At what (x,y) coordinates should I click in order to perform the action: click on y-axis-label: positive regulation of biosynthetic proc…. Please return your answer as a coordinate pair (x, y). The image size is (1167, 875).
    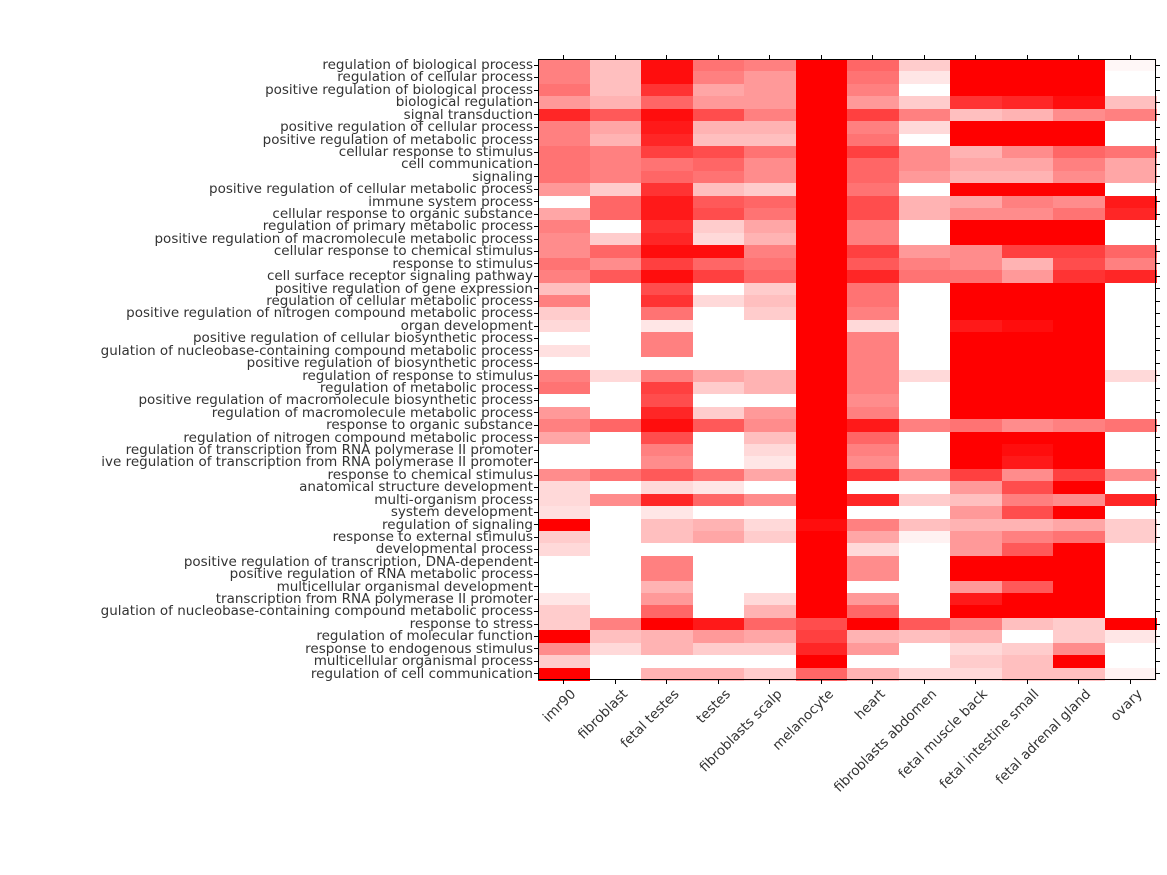
    Looking at the image, I should click on (389, 363).